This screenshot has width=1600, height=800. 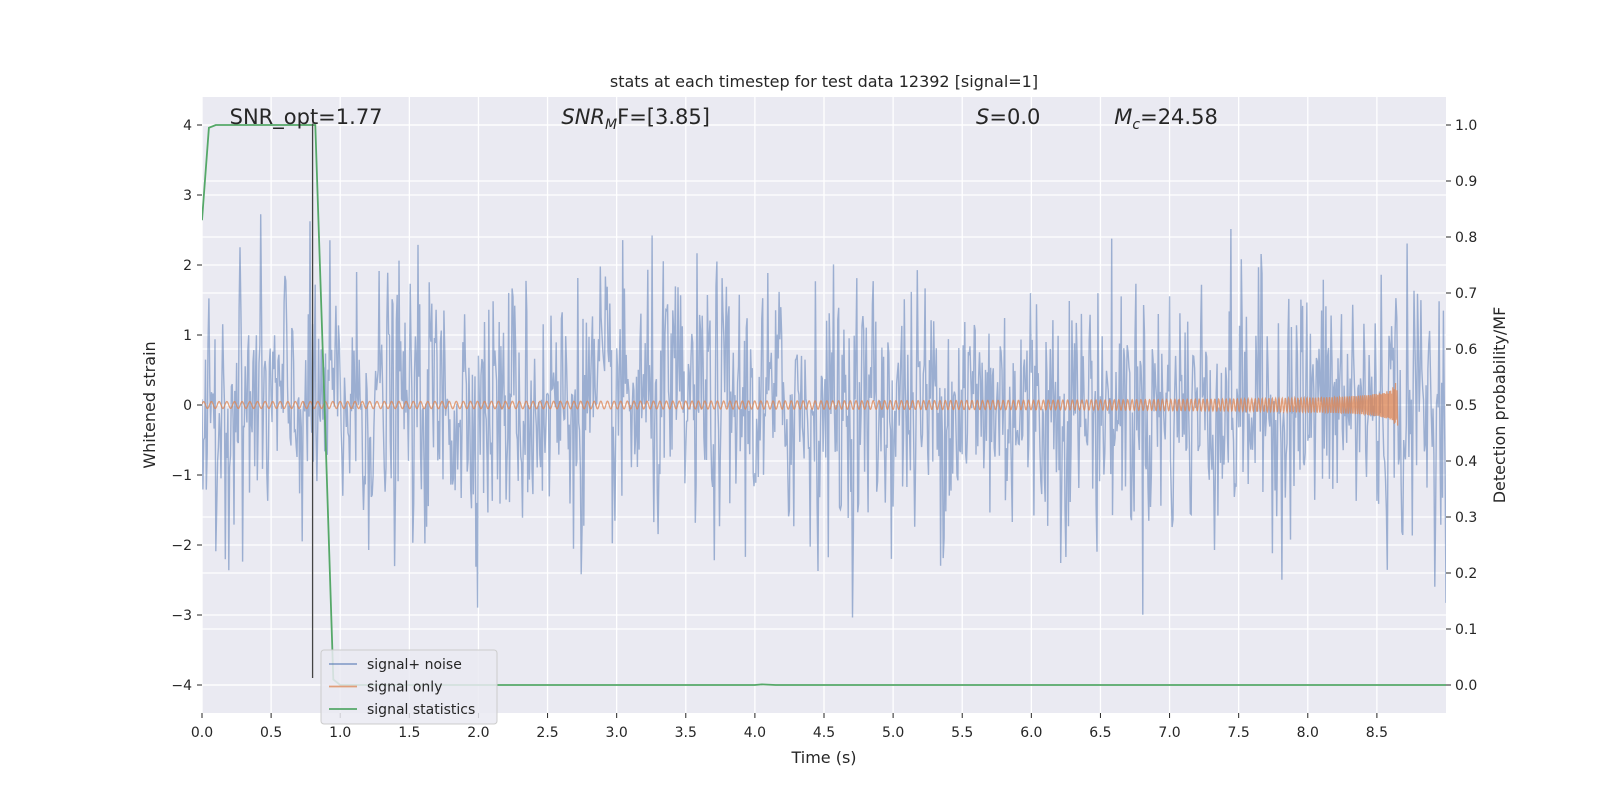 I want to click on stat-annotation: S=0.0, so click(x=1008, y=117).